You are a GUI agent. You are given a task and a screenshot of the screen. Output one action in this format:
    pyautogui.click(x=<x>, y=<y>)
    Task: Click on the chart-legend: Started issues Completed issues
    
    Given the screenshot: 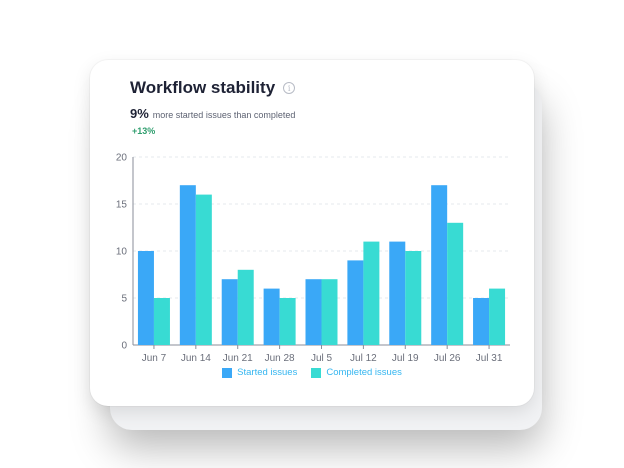 What is the action you would take?
    pyautogui.click(x=312, y=372)
    